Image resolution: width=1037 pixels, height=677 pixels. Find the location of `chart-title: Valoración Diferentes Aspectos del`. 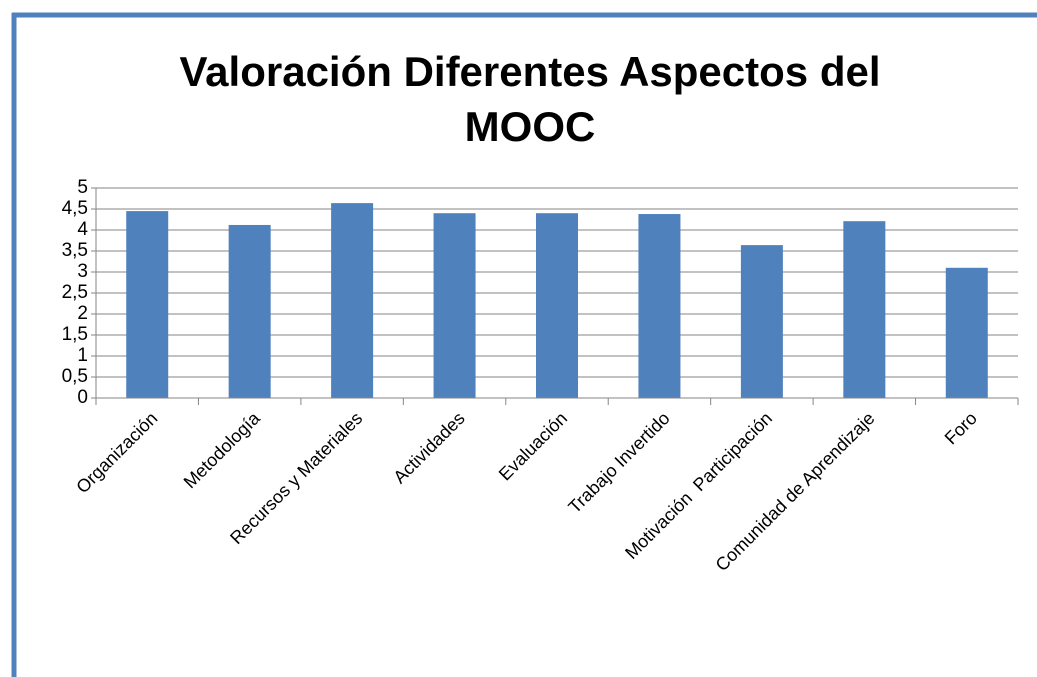

chart-title: Valoración Diferentes Aspectos del is located at coordinates (529, 71).